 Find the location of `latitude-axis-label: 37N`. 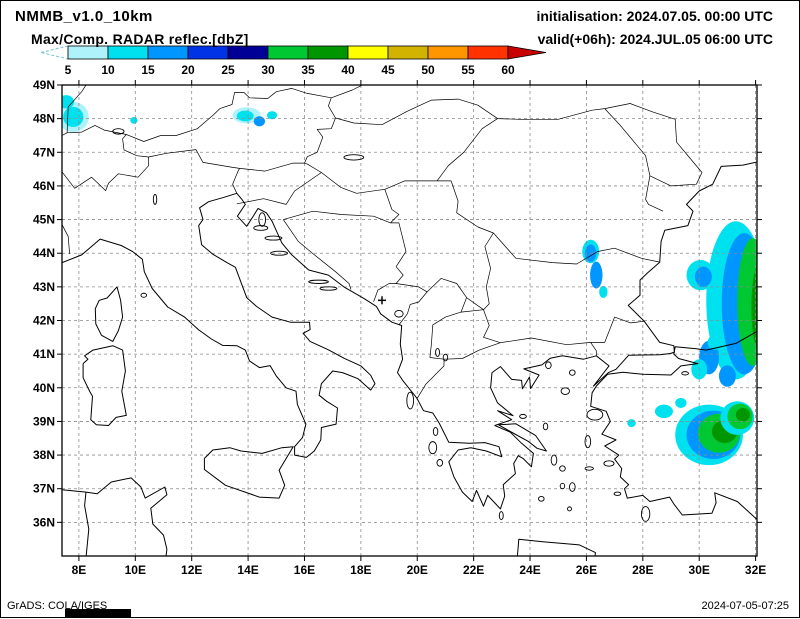

latitude-axis-label: 37N is located at coordinates (44, 489).